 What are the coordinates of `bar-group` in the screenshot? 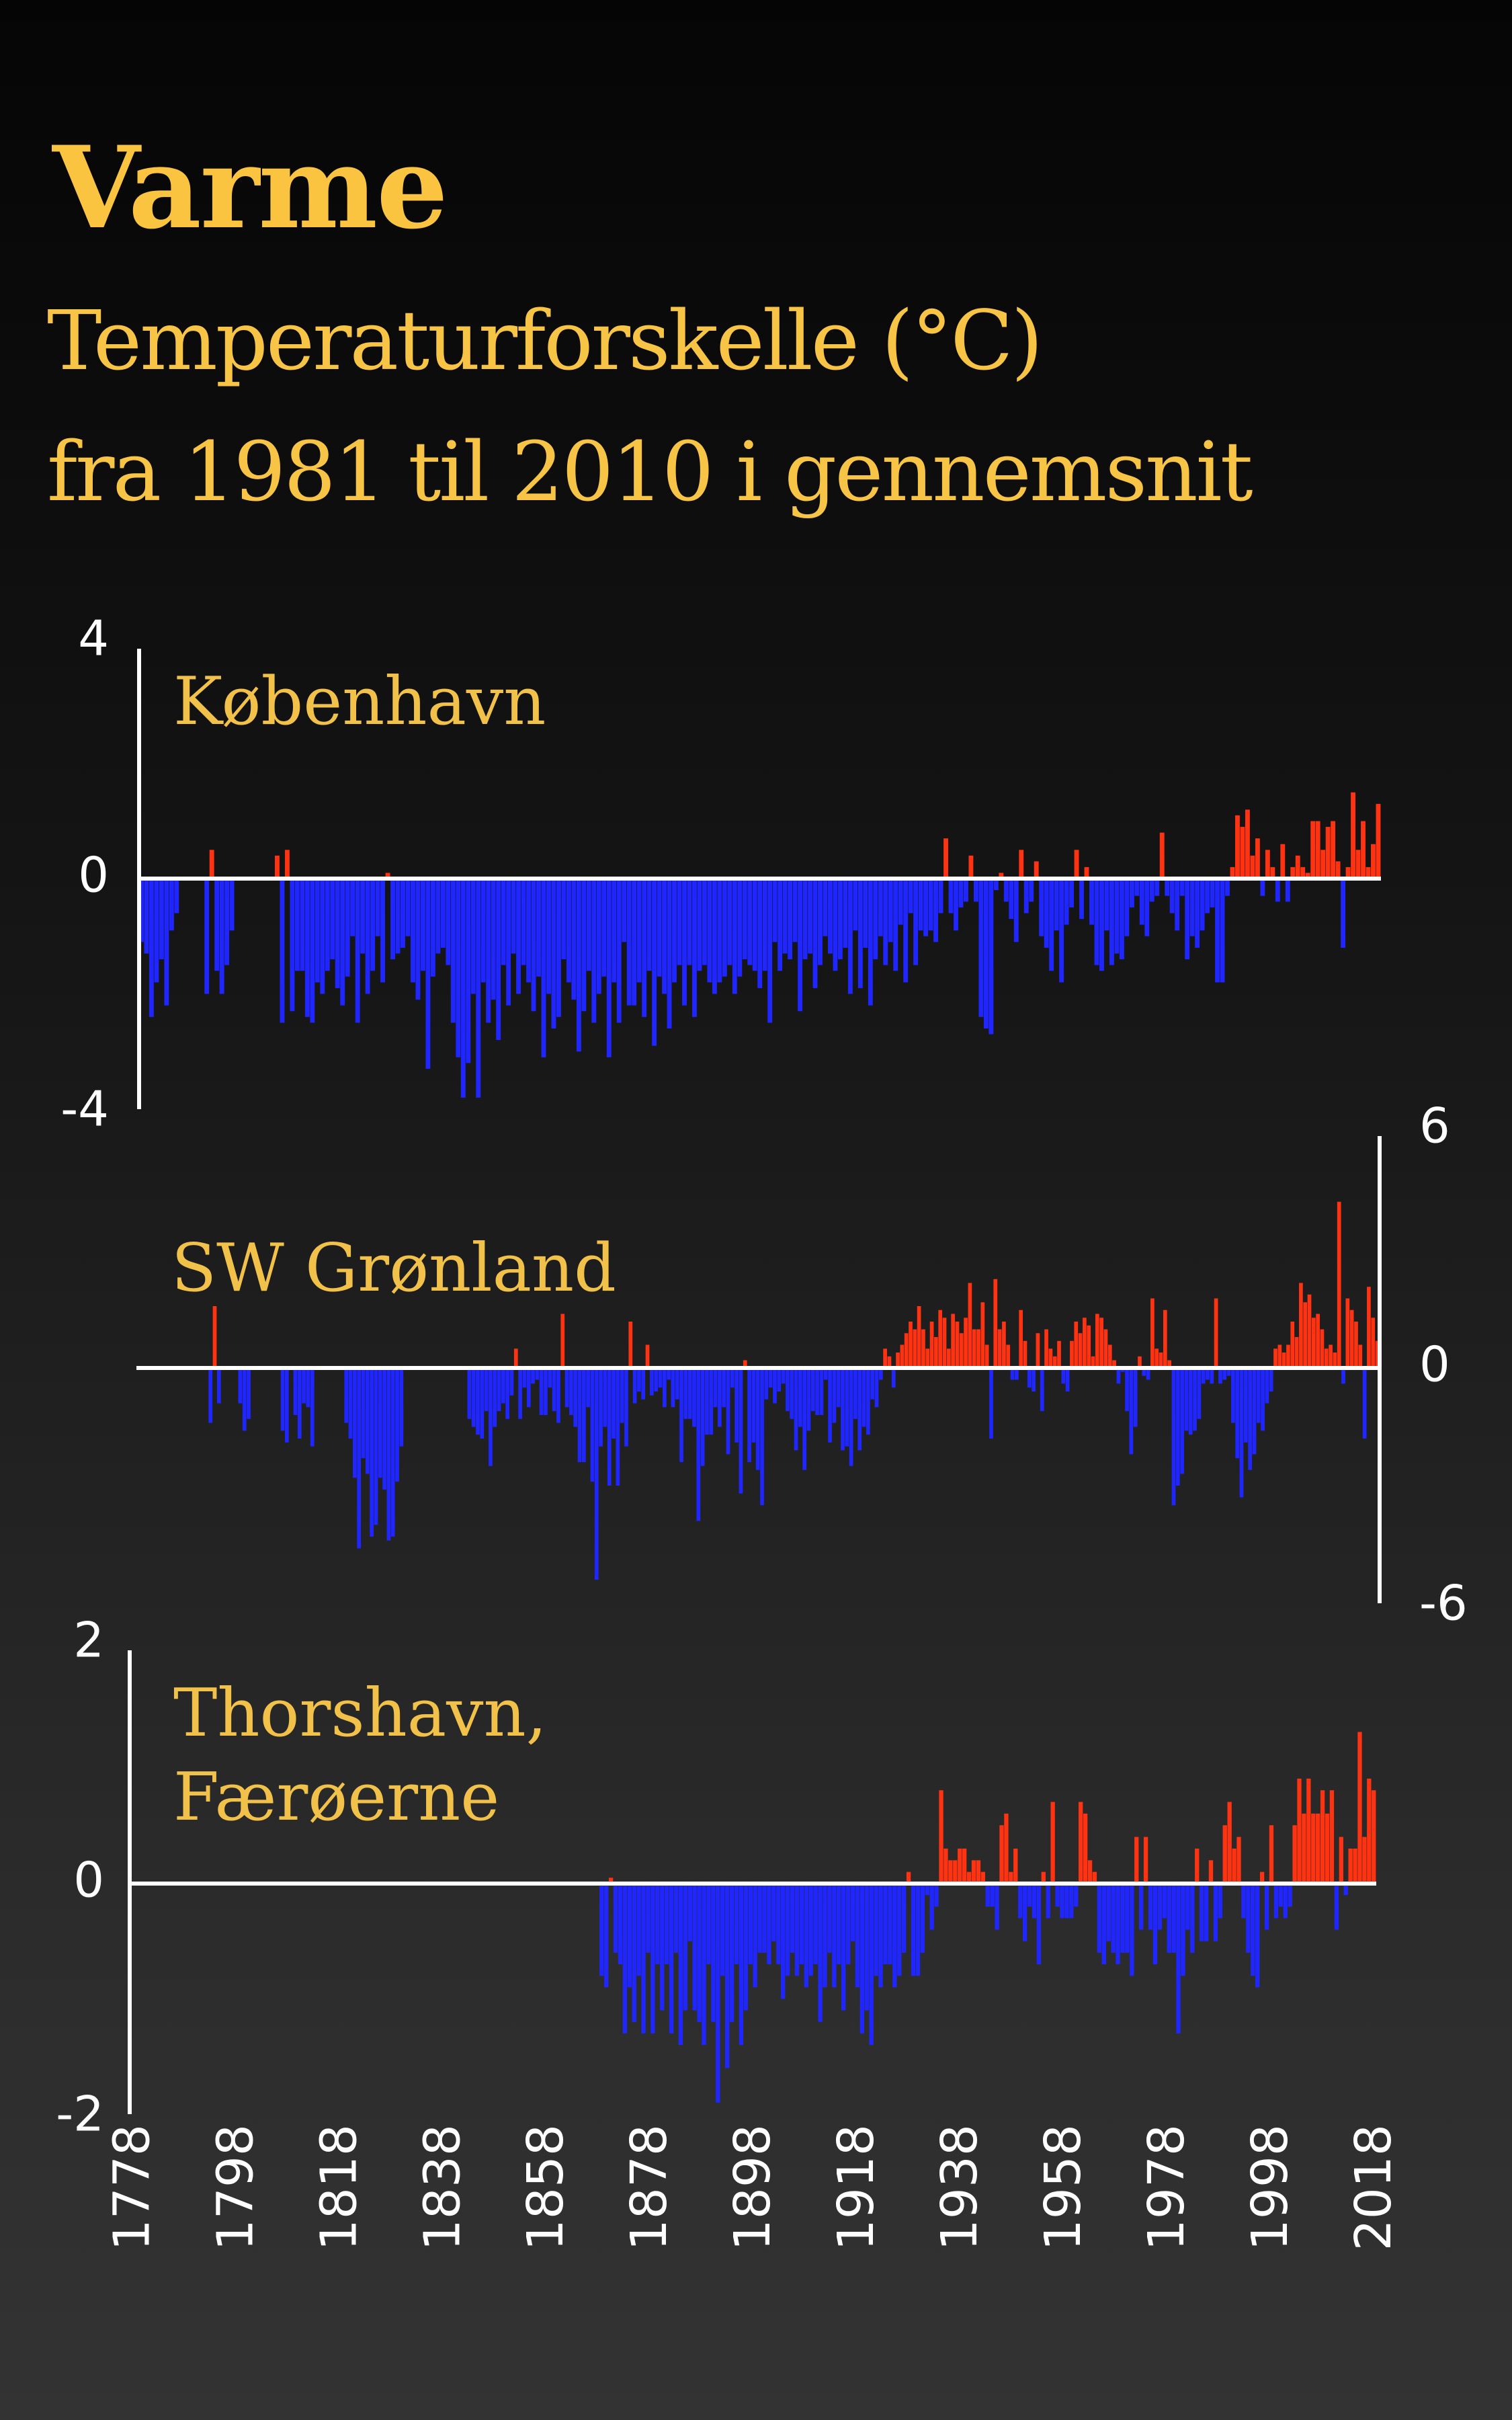 It's located at (794, 1390).